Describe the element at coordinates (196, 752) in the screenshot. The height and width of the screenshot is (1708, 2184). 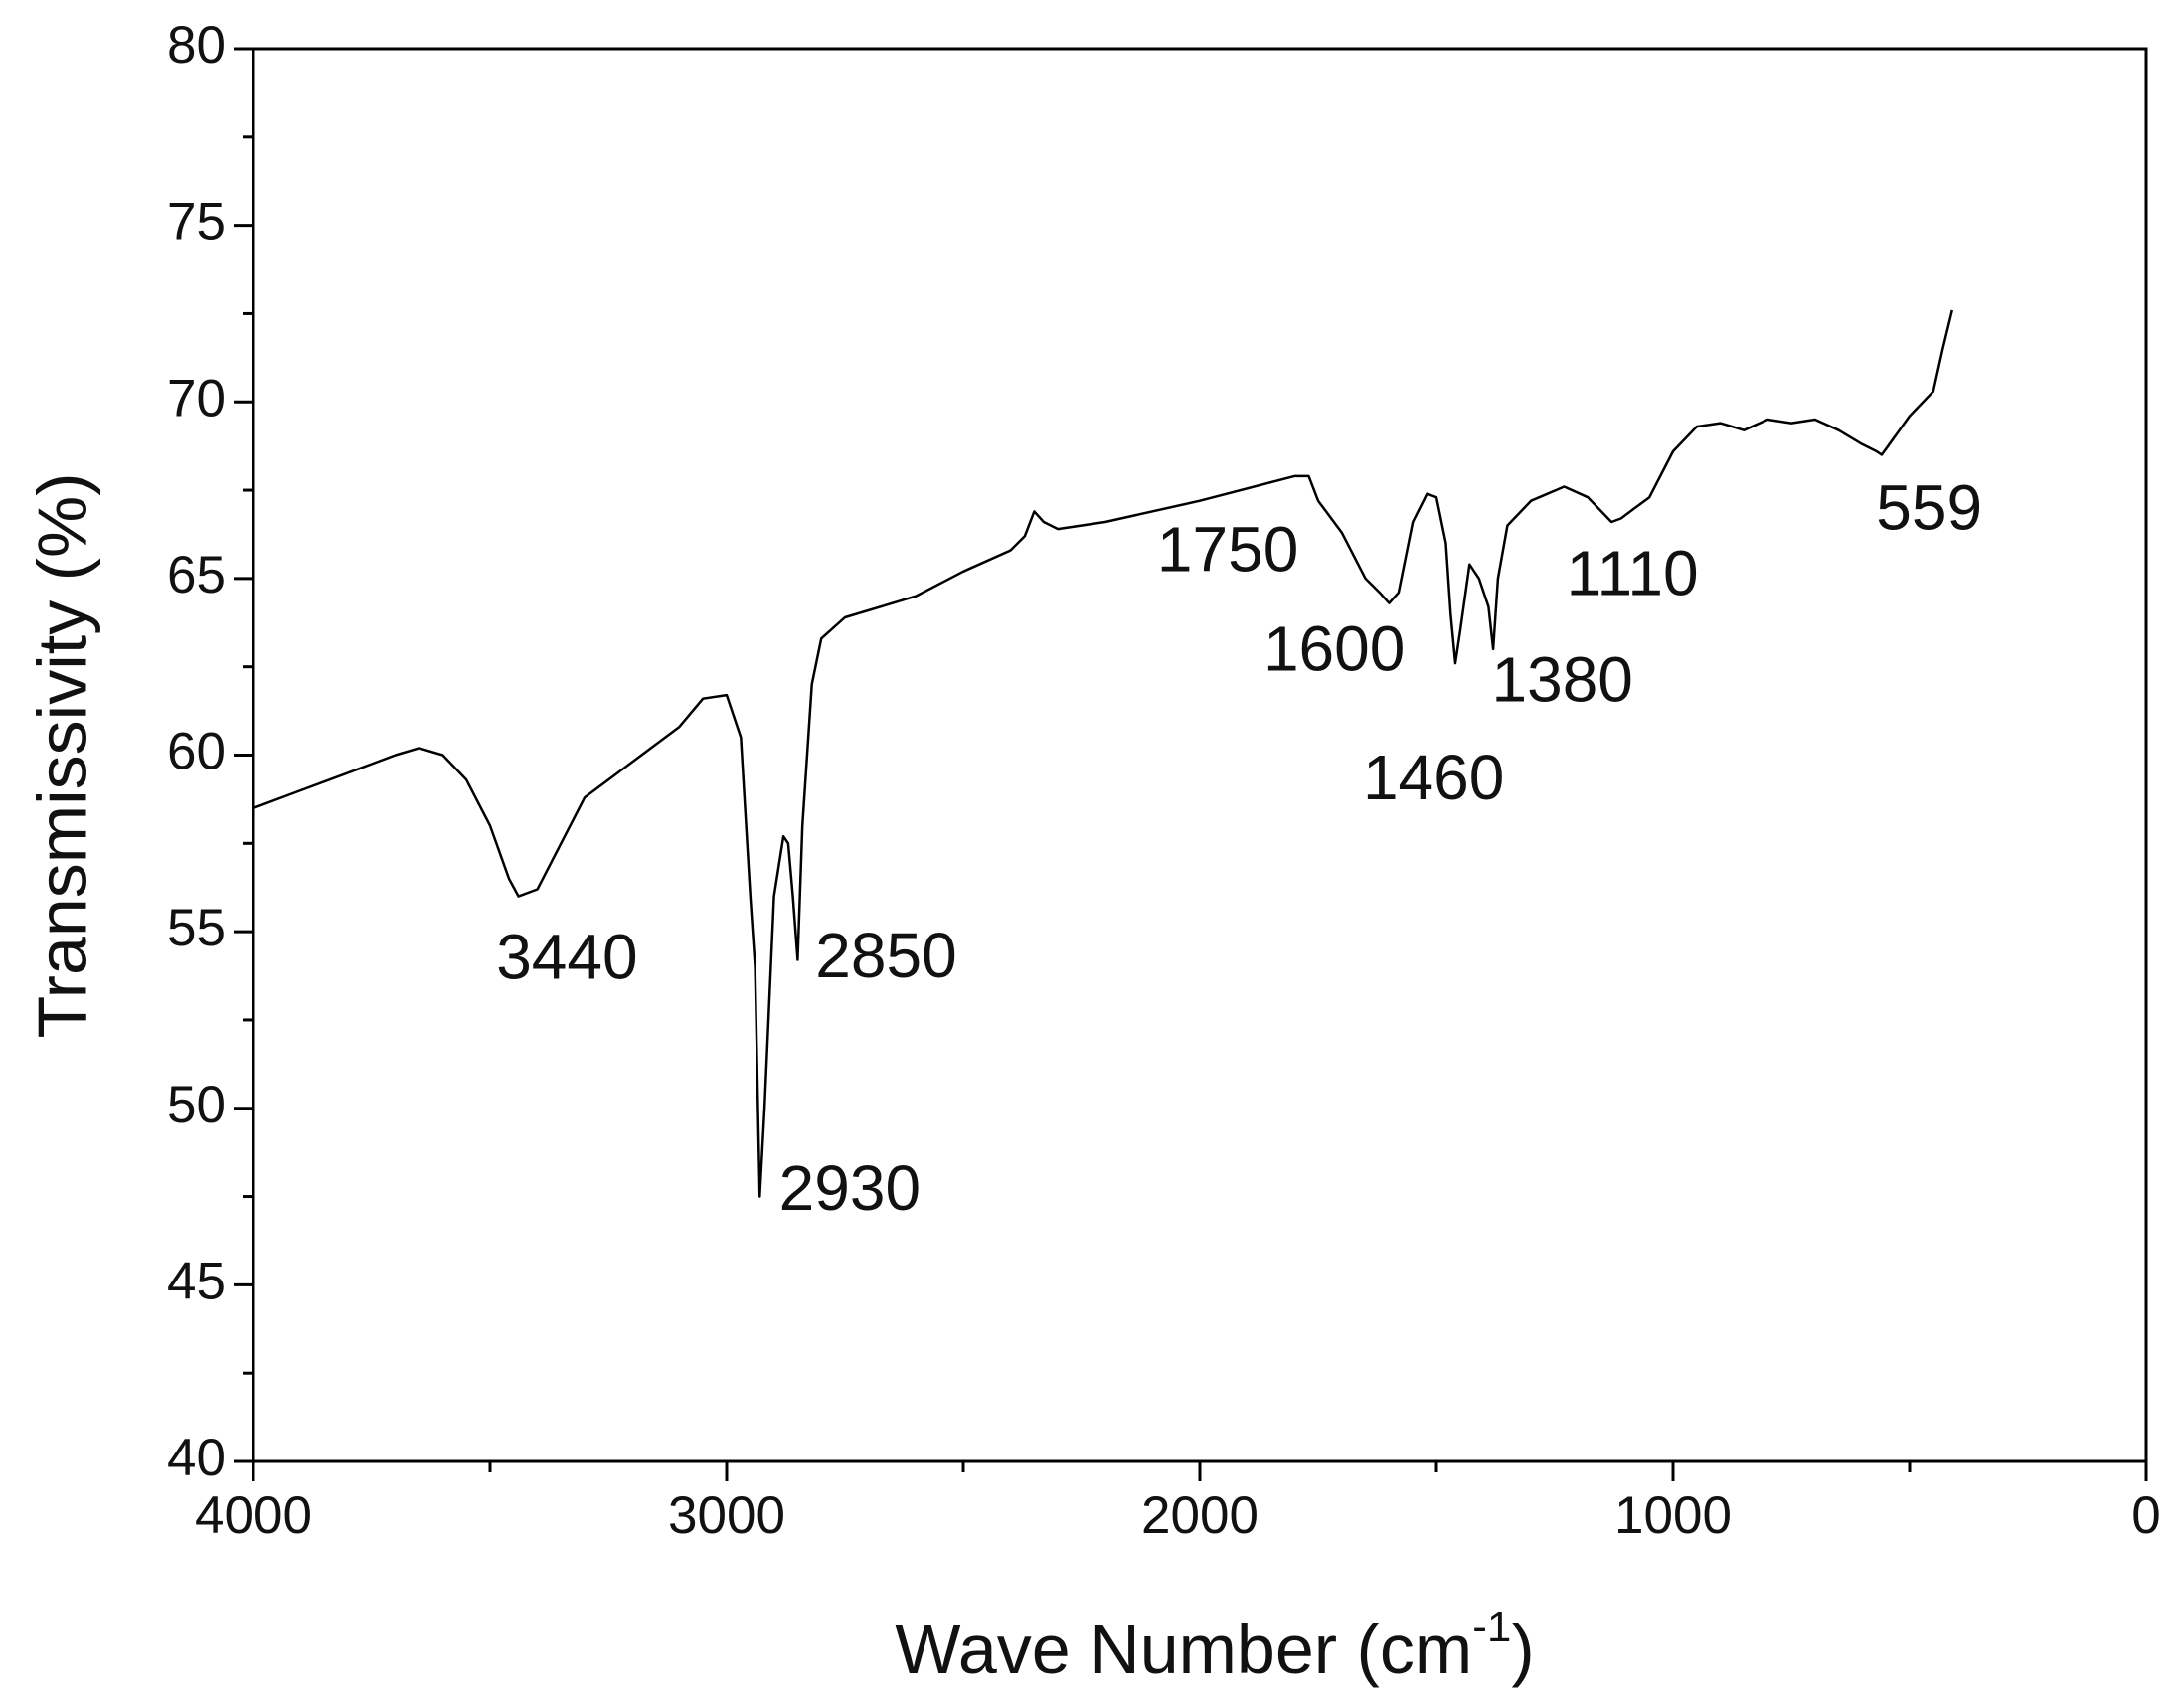
I see `y-tick-label: 60` at that location.